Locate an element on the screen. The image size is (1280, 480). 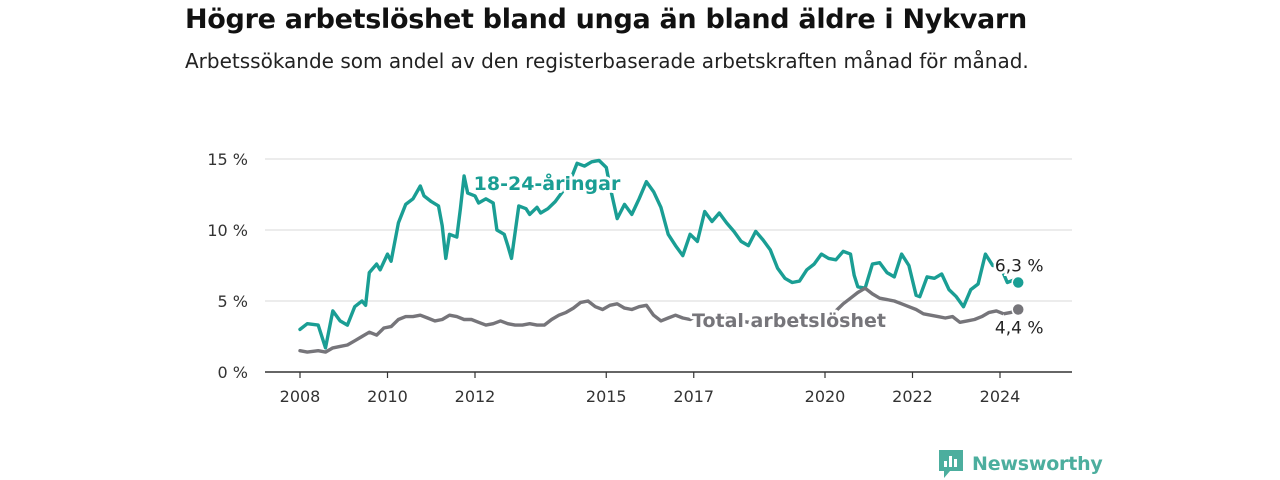
x-tick-label: 2010 is located at coordinates (387, 396).